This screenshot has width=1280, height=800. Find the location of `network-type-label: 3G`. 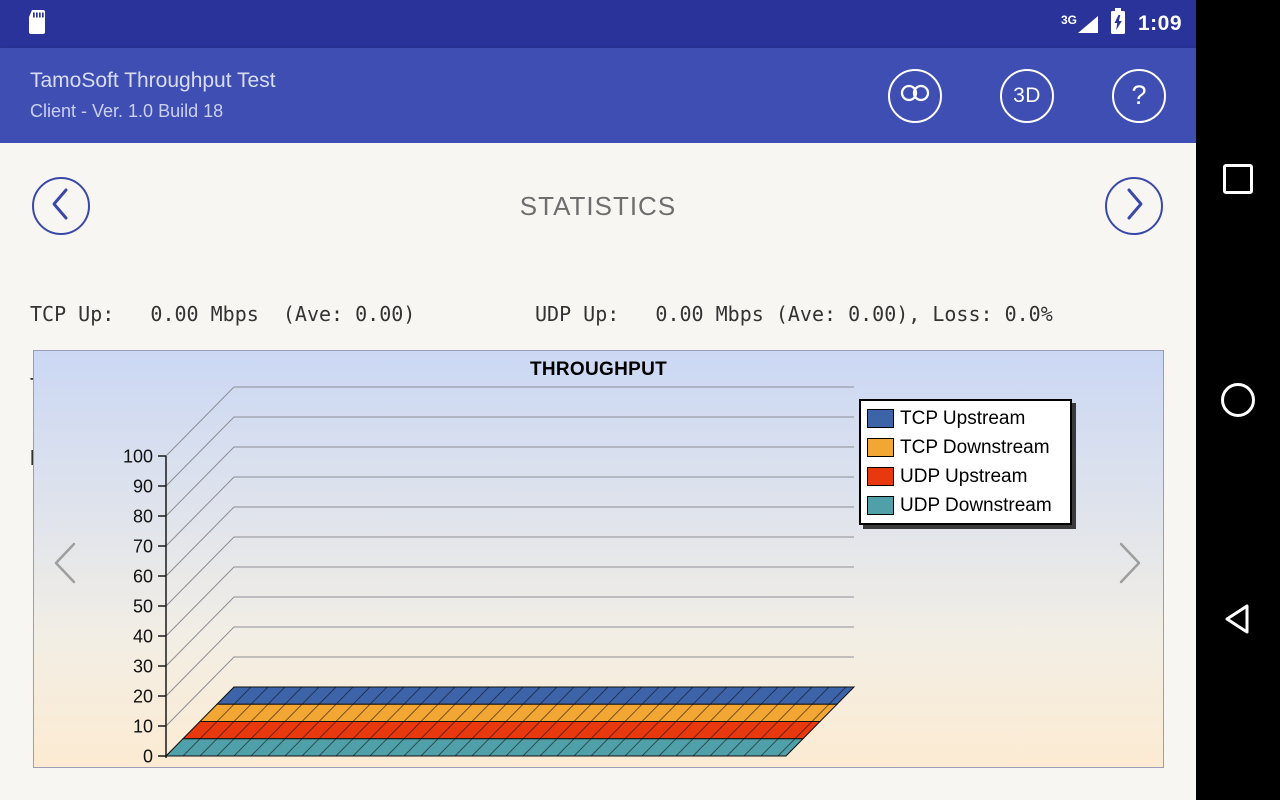

network-type-label: 3G is located at coordinates (1068, 20).